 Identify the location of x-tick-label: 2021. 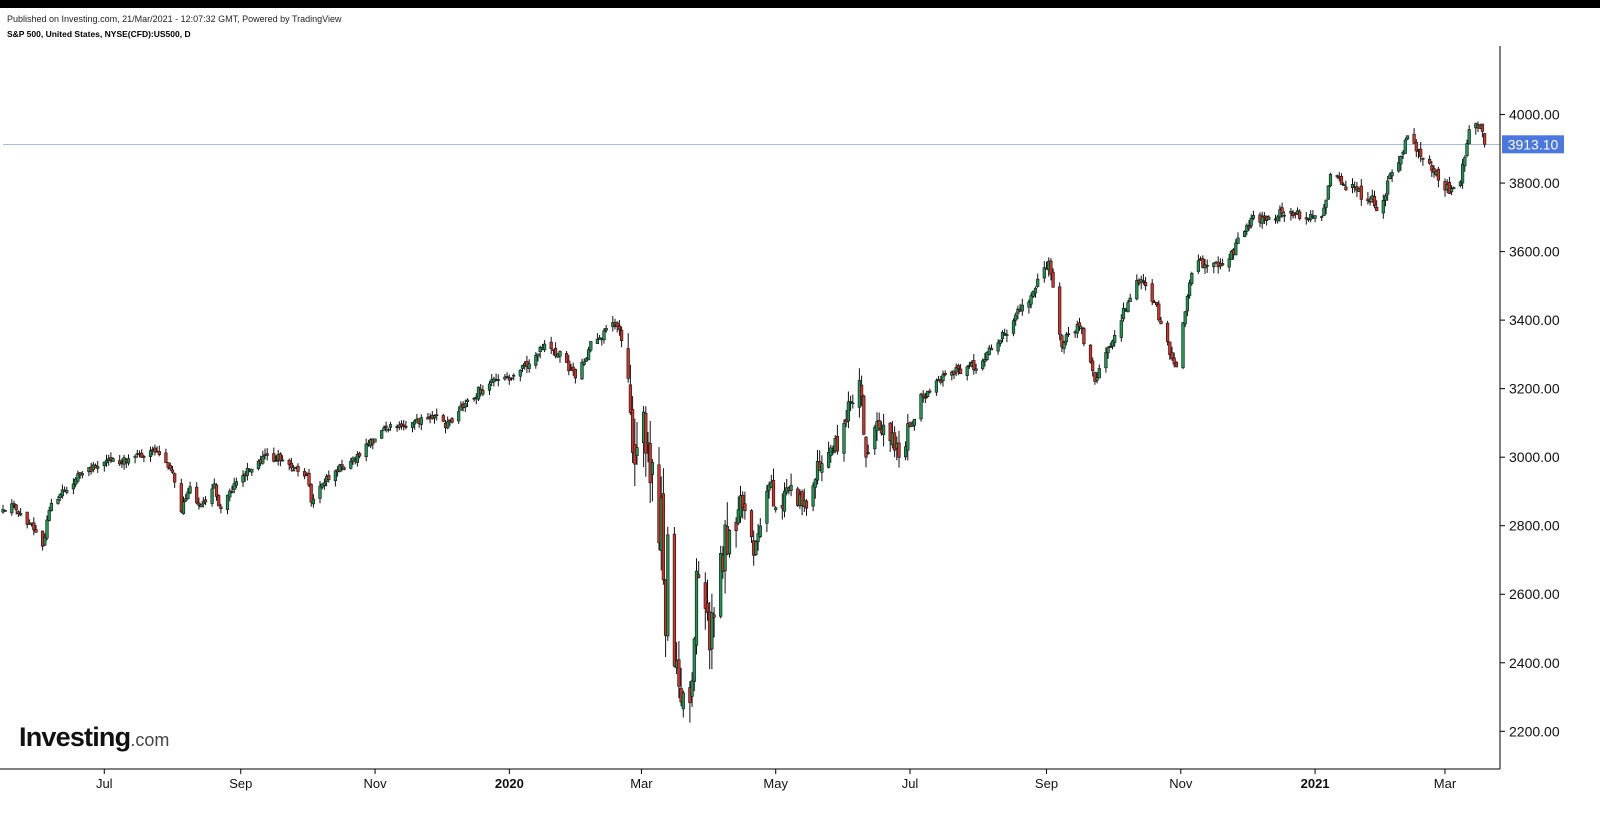
(1315, 783).